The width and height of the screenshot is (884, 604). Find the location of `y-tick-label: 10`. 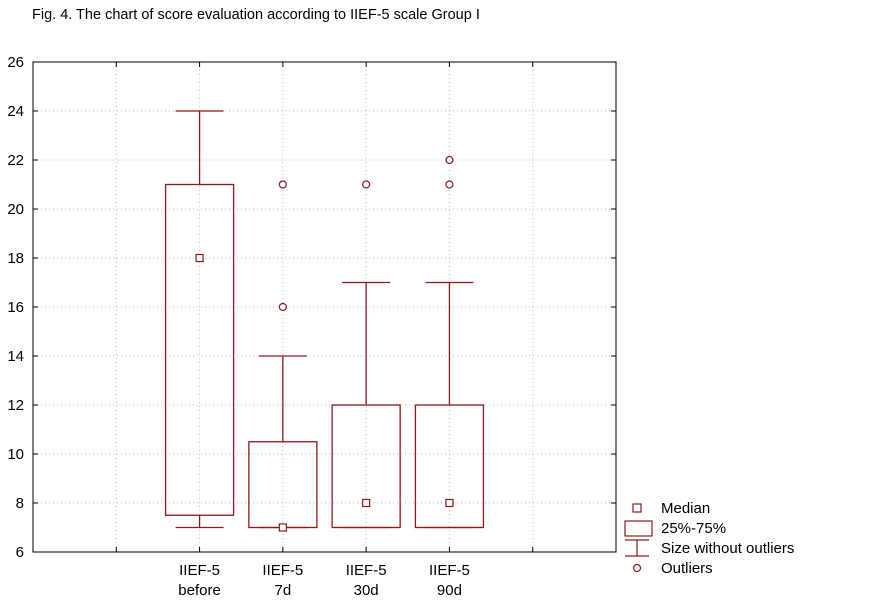

y-tick-label: 10 is located at coordinates (15, 454).